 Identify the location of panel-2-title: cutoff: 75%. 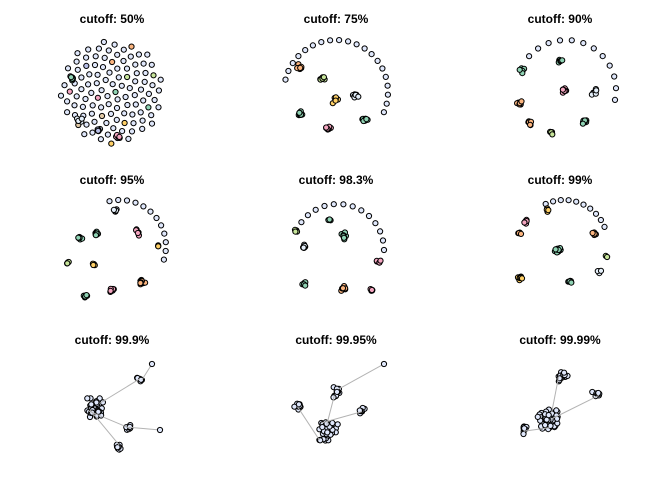
(336, 19).